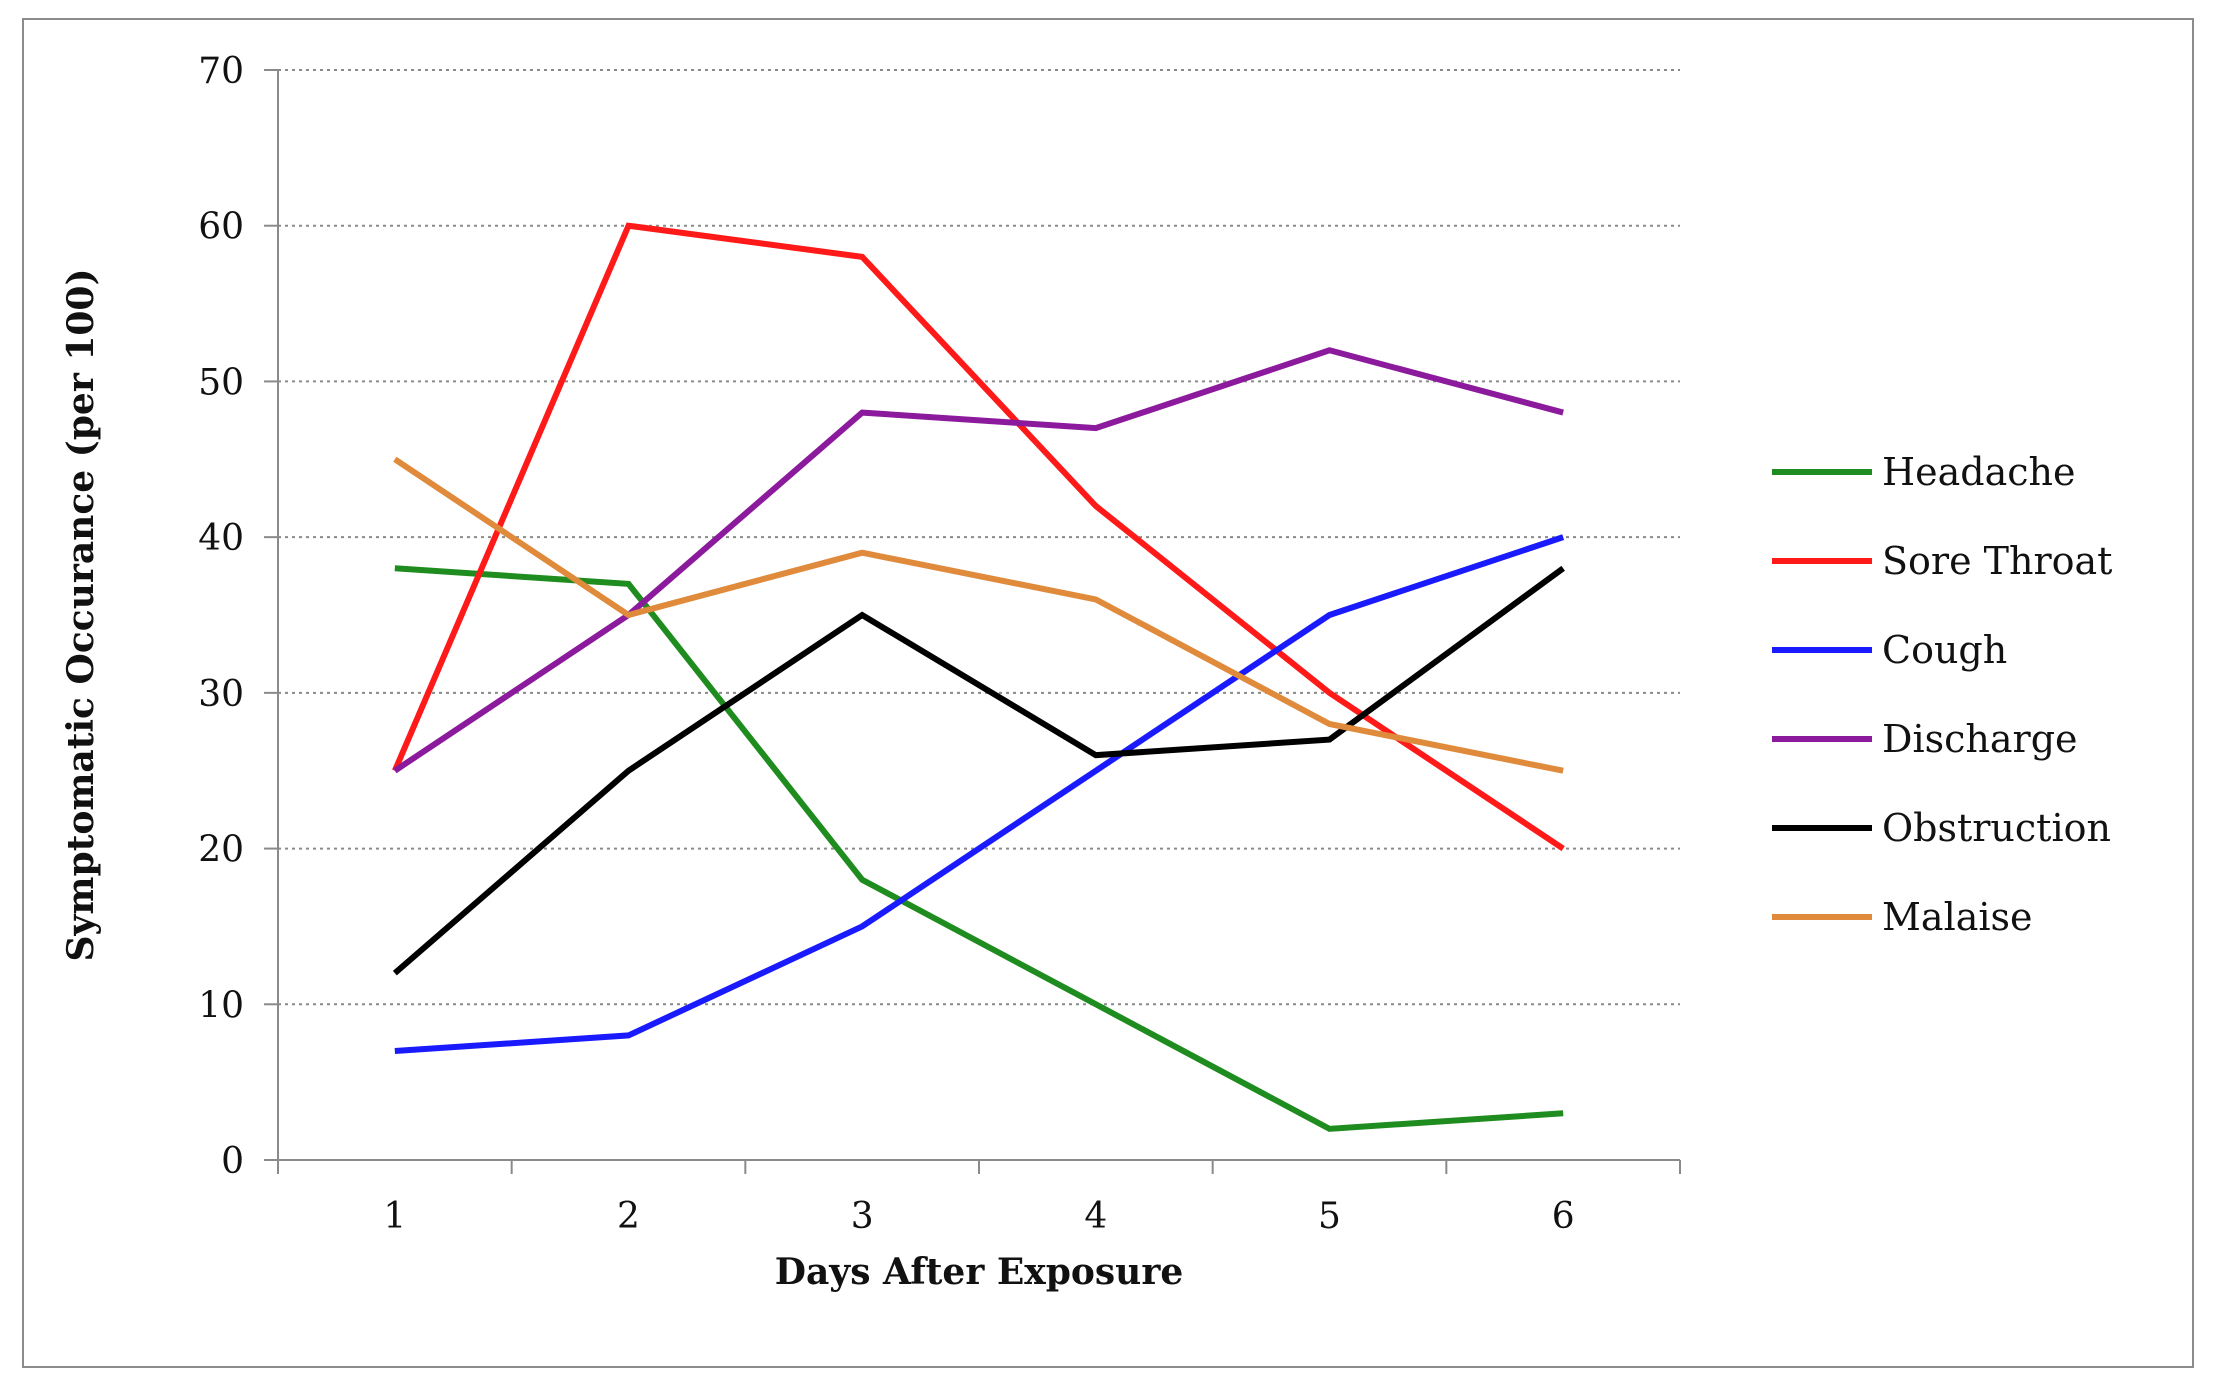 Image resolution: width=2216 pixels, height=1388 pixels. Describe the element at coordinates (1095, 1216) in the screenshot. I see `x-tick-label: 4` at that location.